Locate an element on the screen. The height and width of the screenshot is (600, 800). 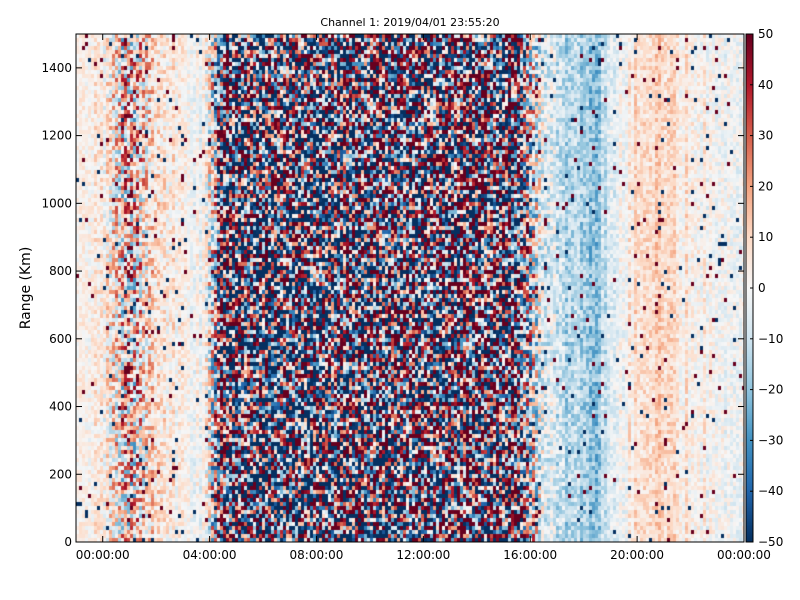
colorbar-tick-label: −50 is located at coordinates (770, 542).